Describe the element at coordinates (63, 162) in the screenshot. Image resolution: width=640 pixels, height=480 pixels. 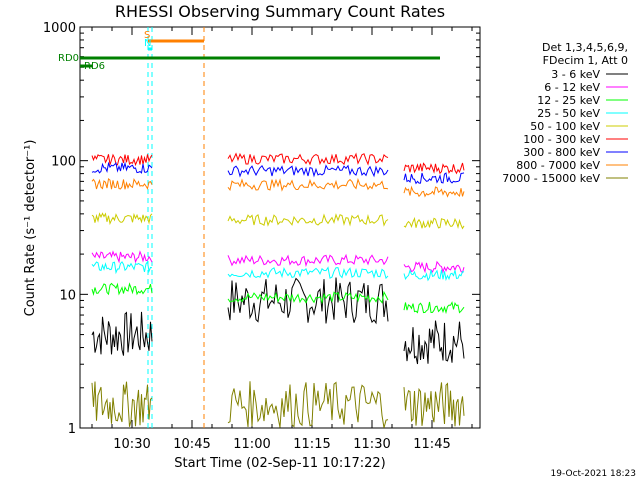
I see `y-tick-label-2: 100` at that location.